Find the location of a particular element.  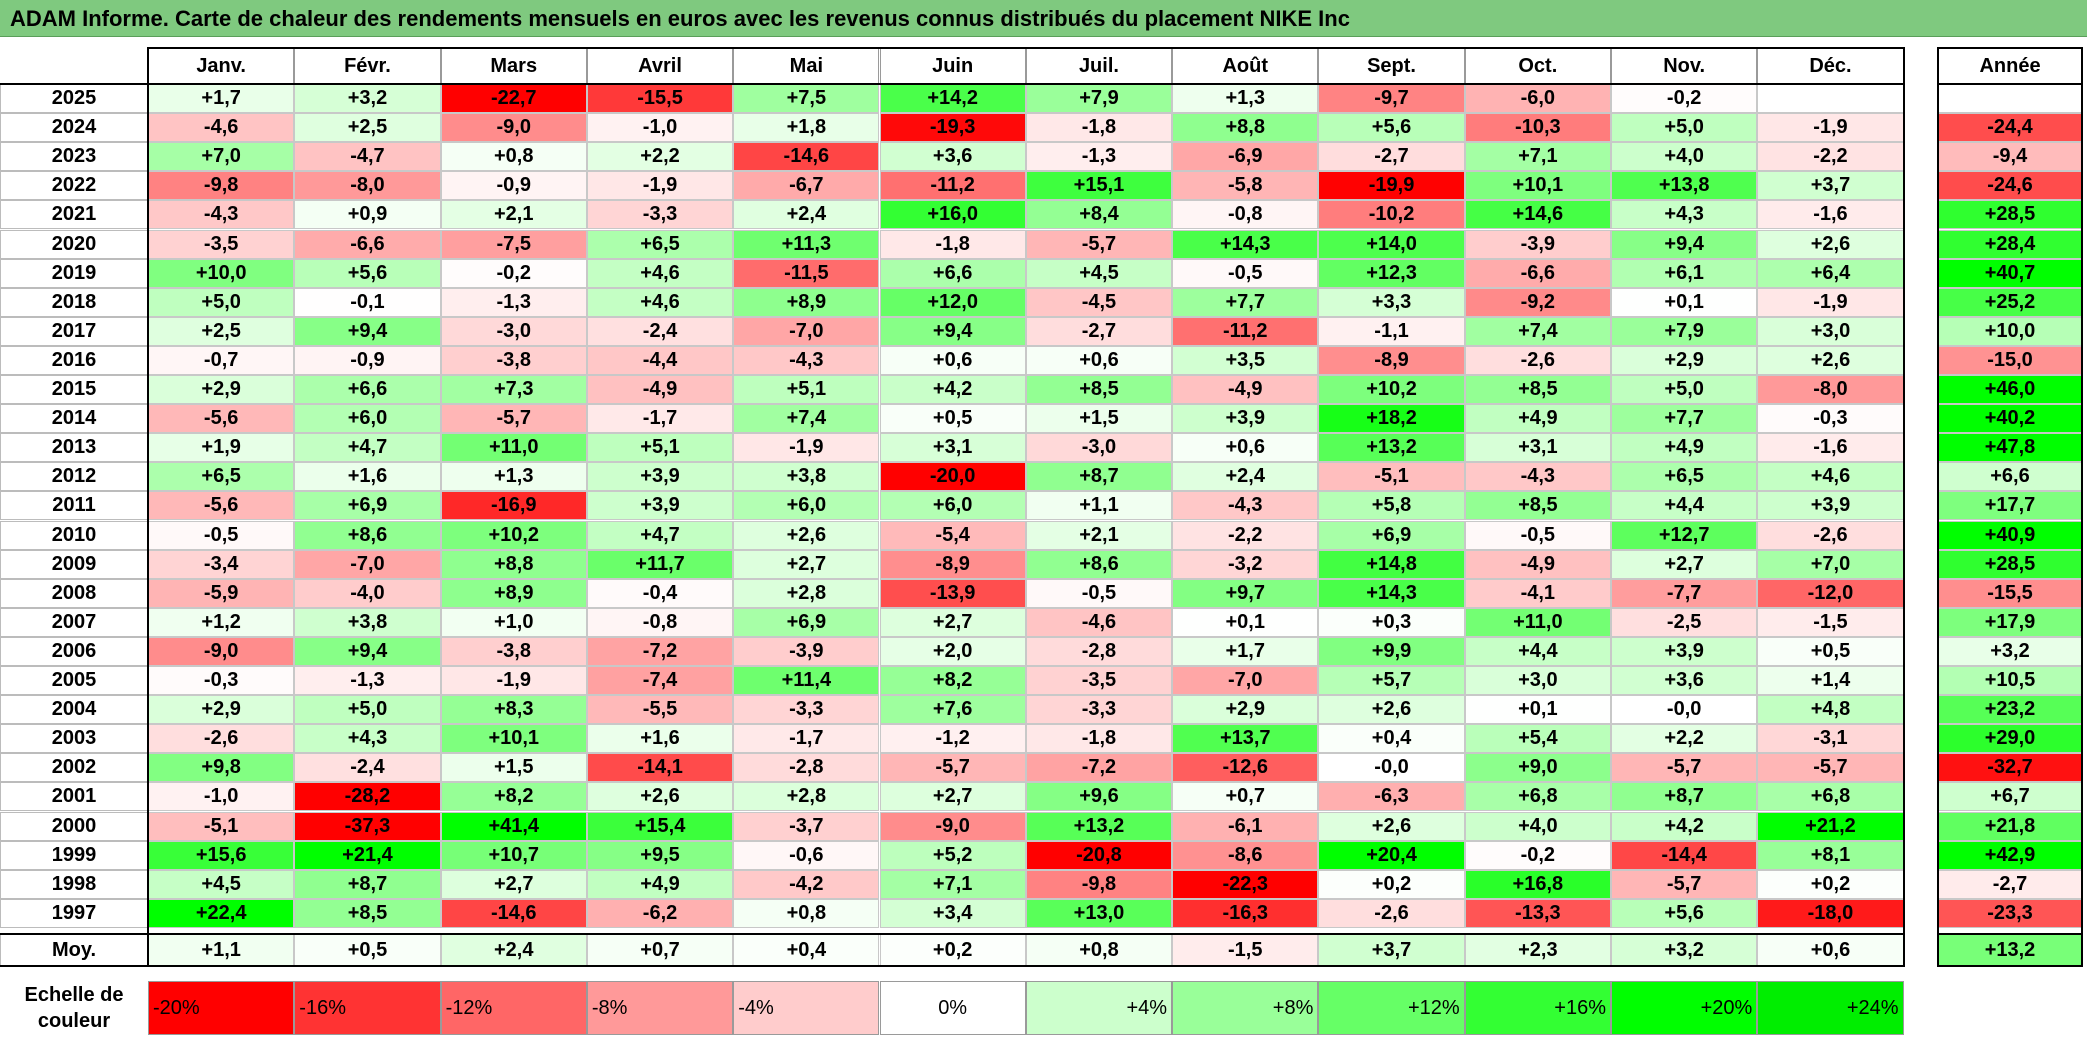

heatmap-cell: -1,0 is located at coordinates (221, 797).